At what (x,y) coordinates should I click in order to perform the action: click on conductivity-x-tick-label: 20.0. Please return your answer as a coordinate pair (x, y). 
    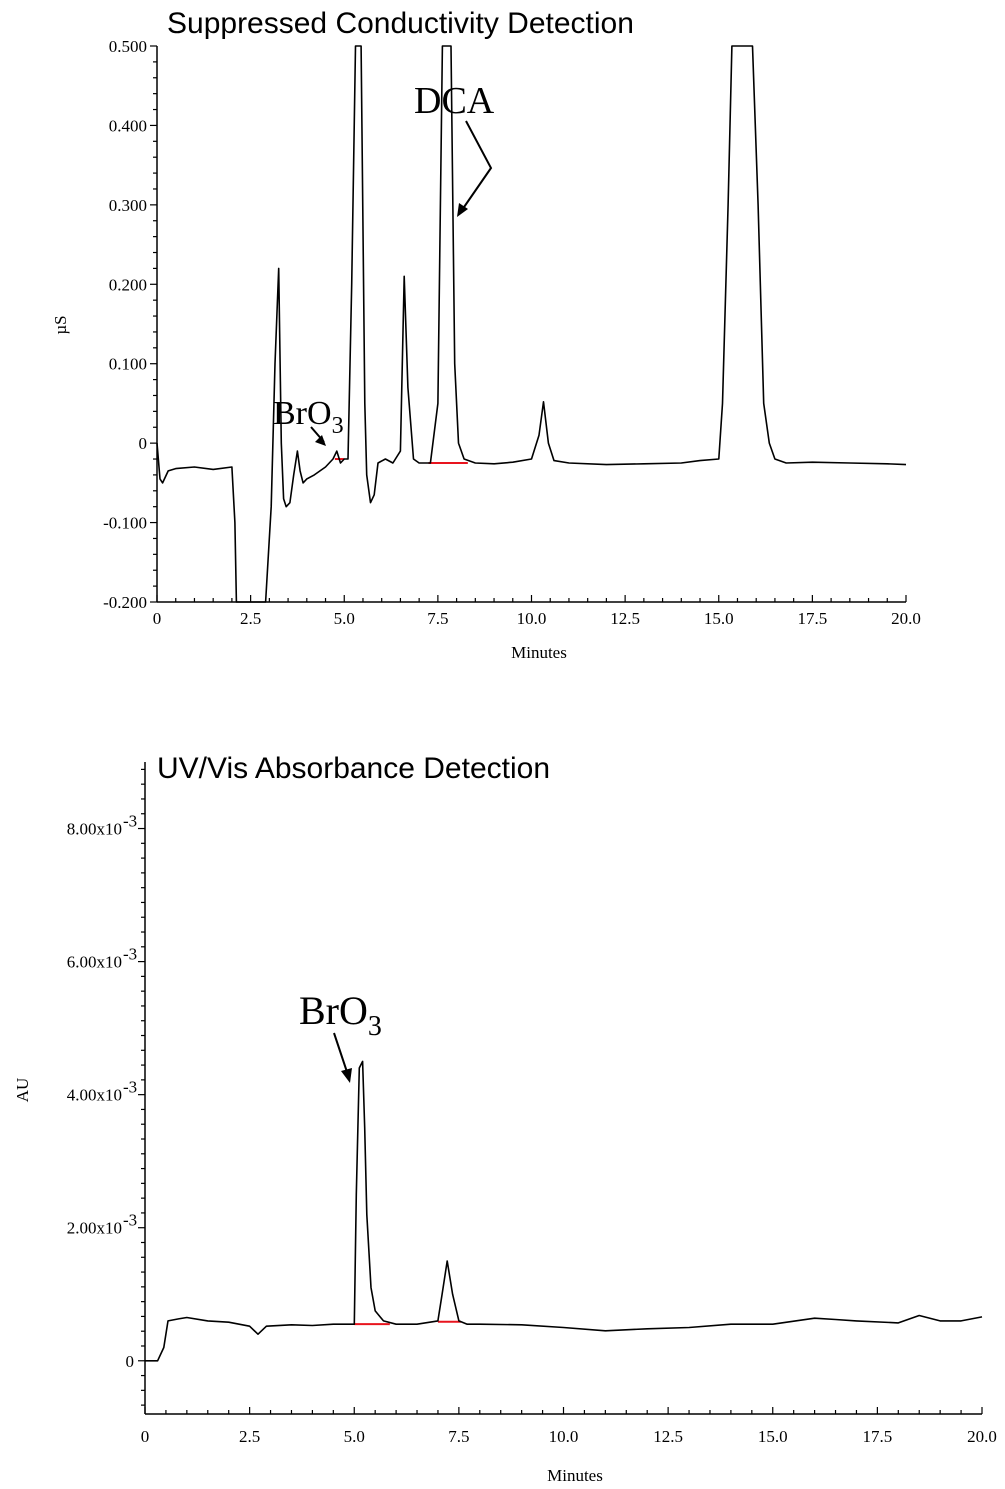
    Looking at the image, I should click on (906, 618).